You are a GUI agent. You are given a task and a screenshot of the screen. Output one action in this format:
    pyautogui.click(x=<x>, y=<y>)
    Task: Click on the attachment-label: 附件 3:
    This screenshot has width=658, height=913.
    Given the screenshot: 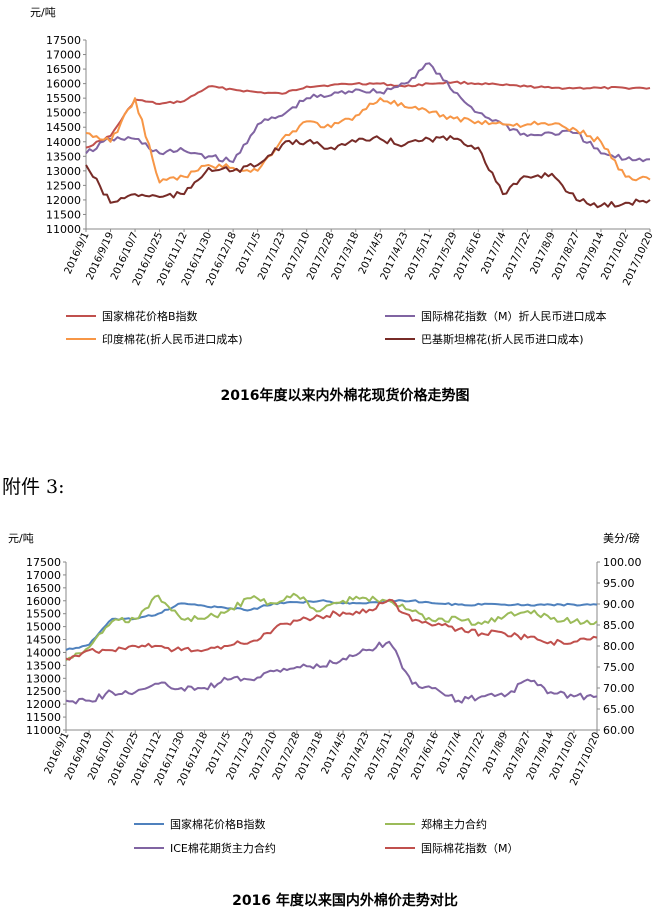 What is the action you would take?
    pyautogui.click(x=33, y=487)
    